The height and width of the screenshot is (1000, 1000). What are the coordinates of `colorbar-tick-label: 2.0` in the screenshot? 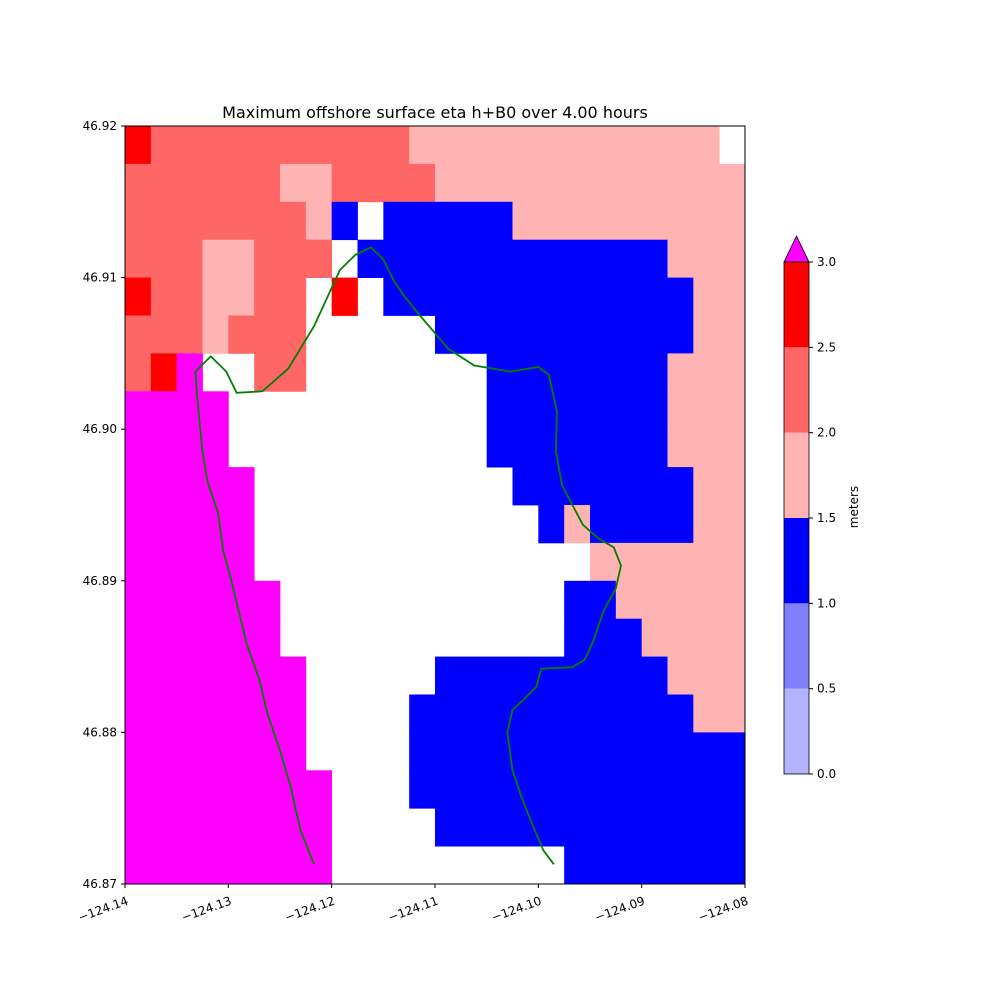 It's located at (826, 433).